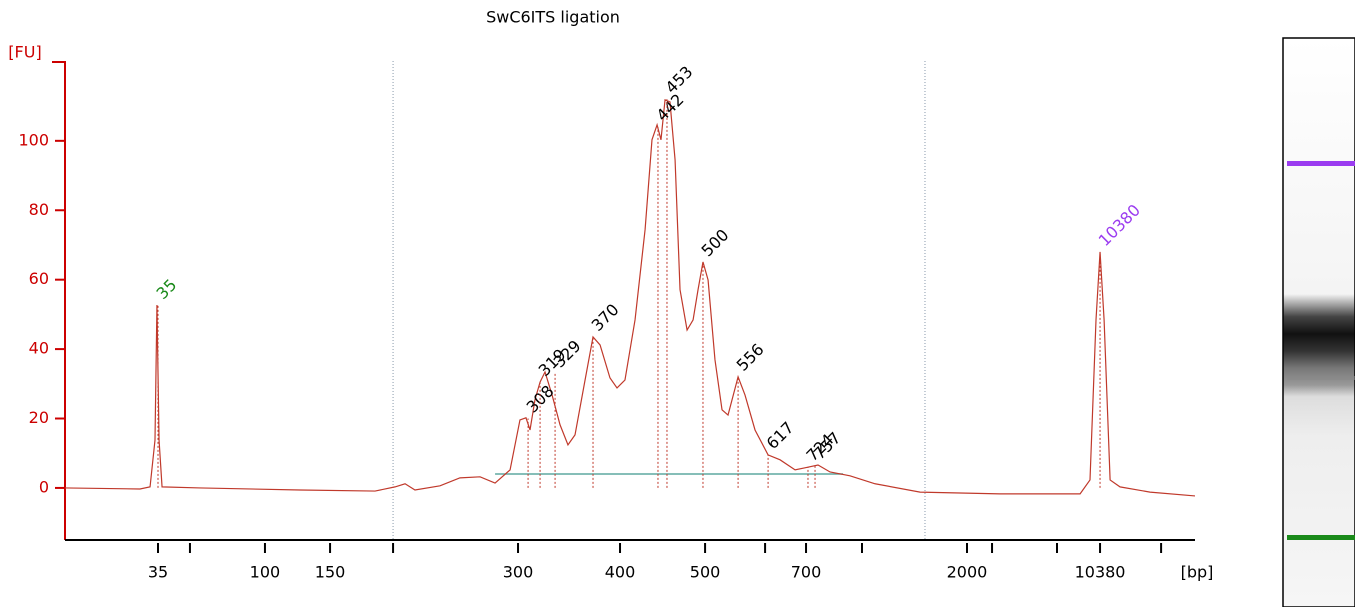 Image resolution: width=1355 pixels, height=607 pixels. Describe the element at coordinates (1321, 378) in the screenshot. I see `gel-band` at that location.